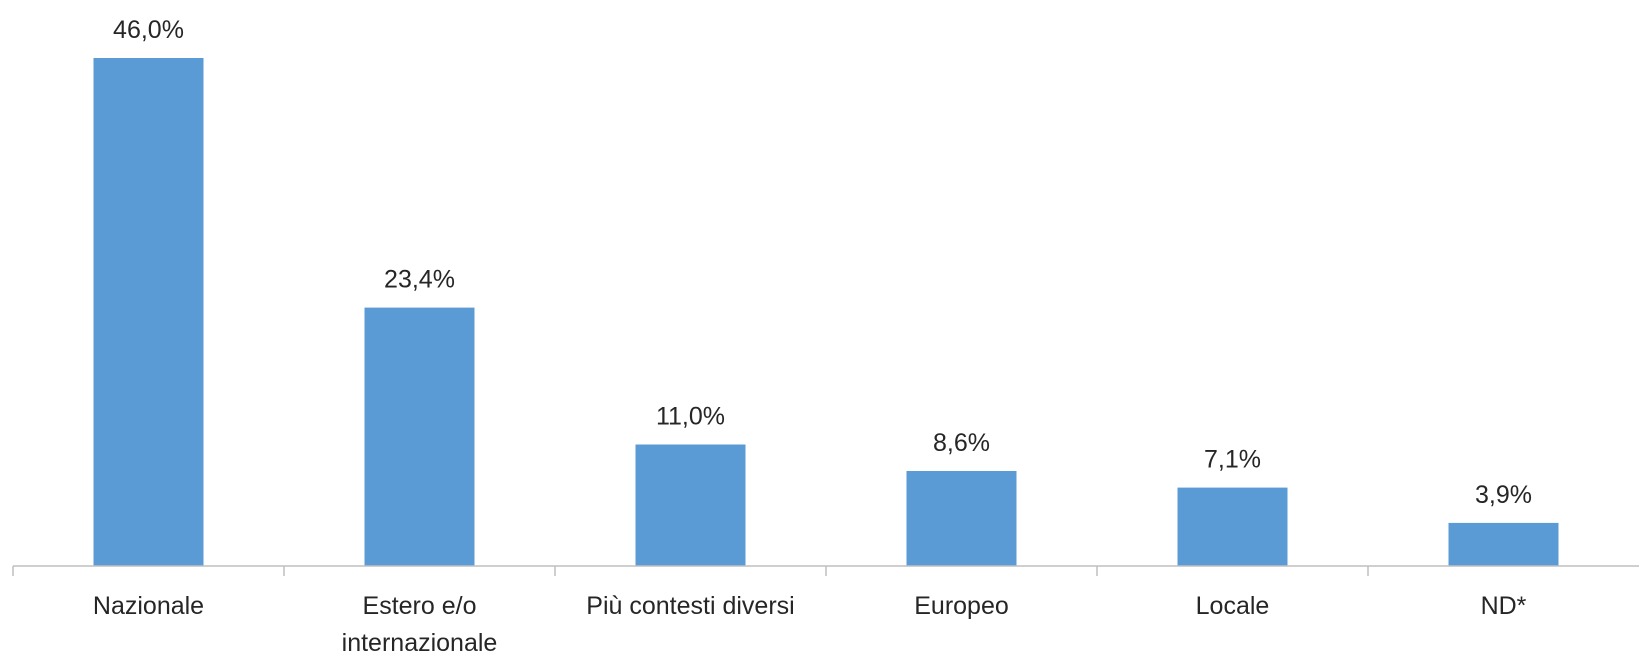 The width and height of the screenshot is (1639, 659). I want to click on data-label-1: 46,0%, so click(148, 30).